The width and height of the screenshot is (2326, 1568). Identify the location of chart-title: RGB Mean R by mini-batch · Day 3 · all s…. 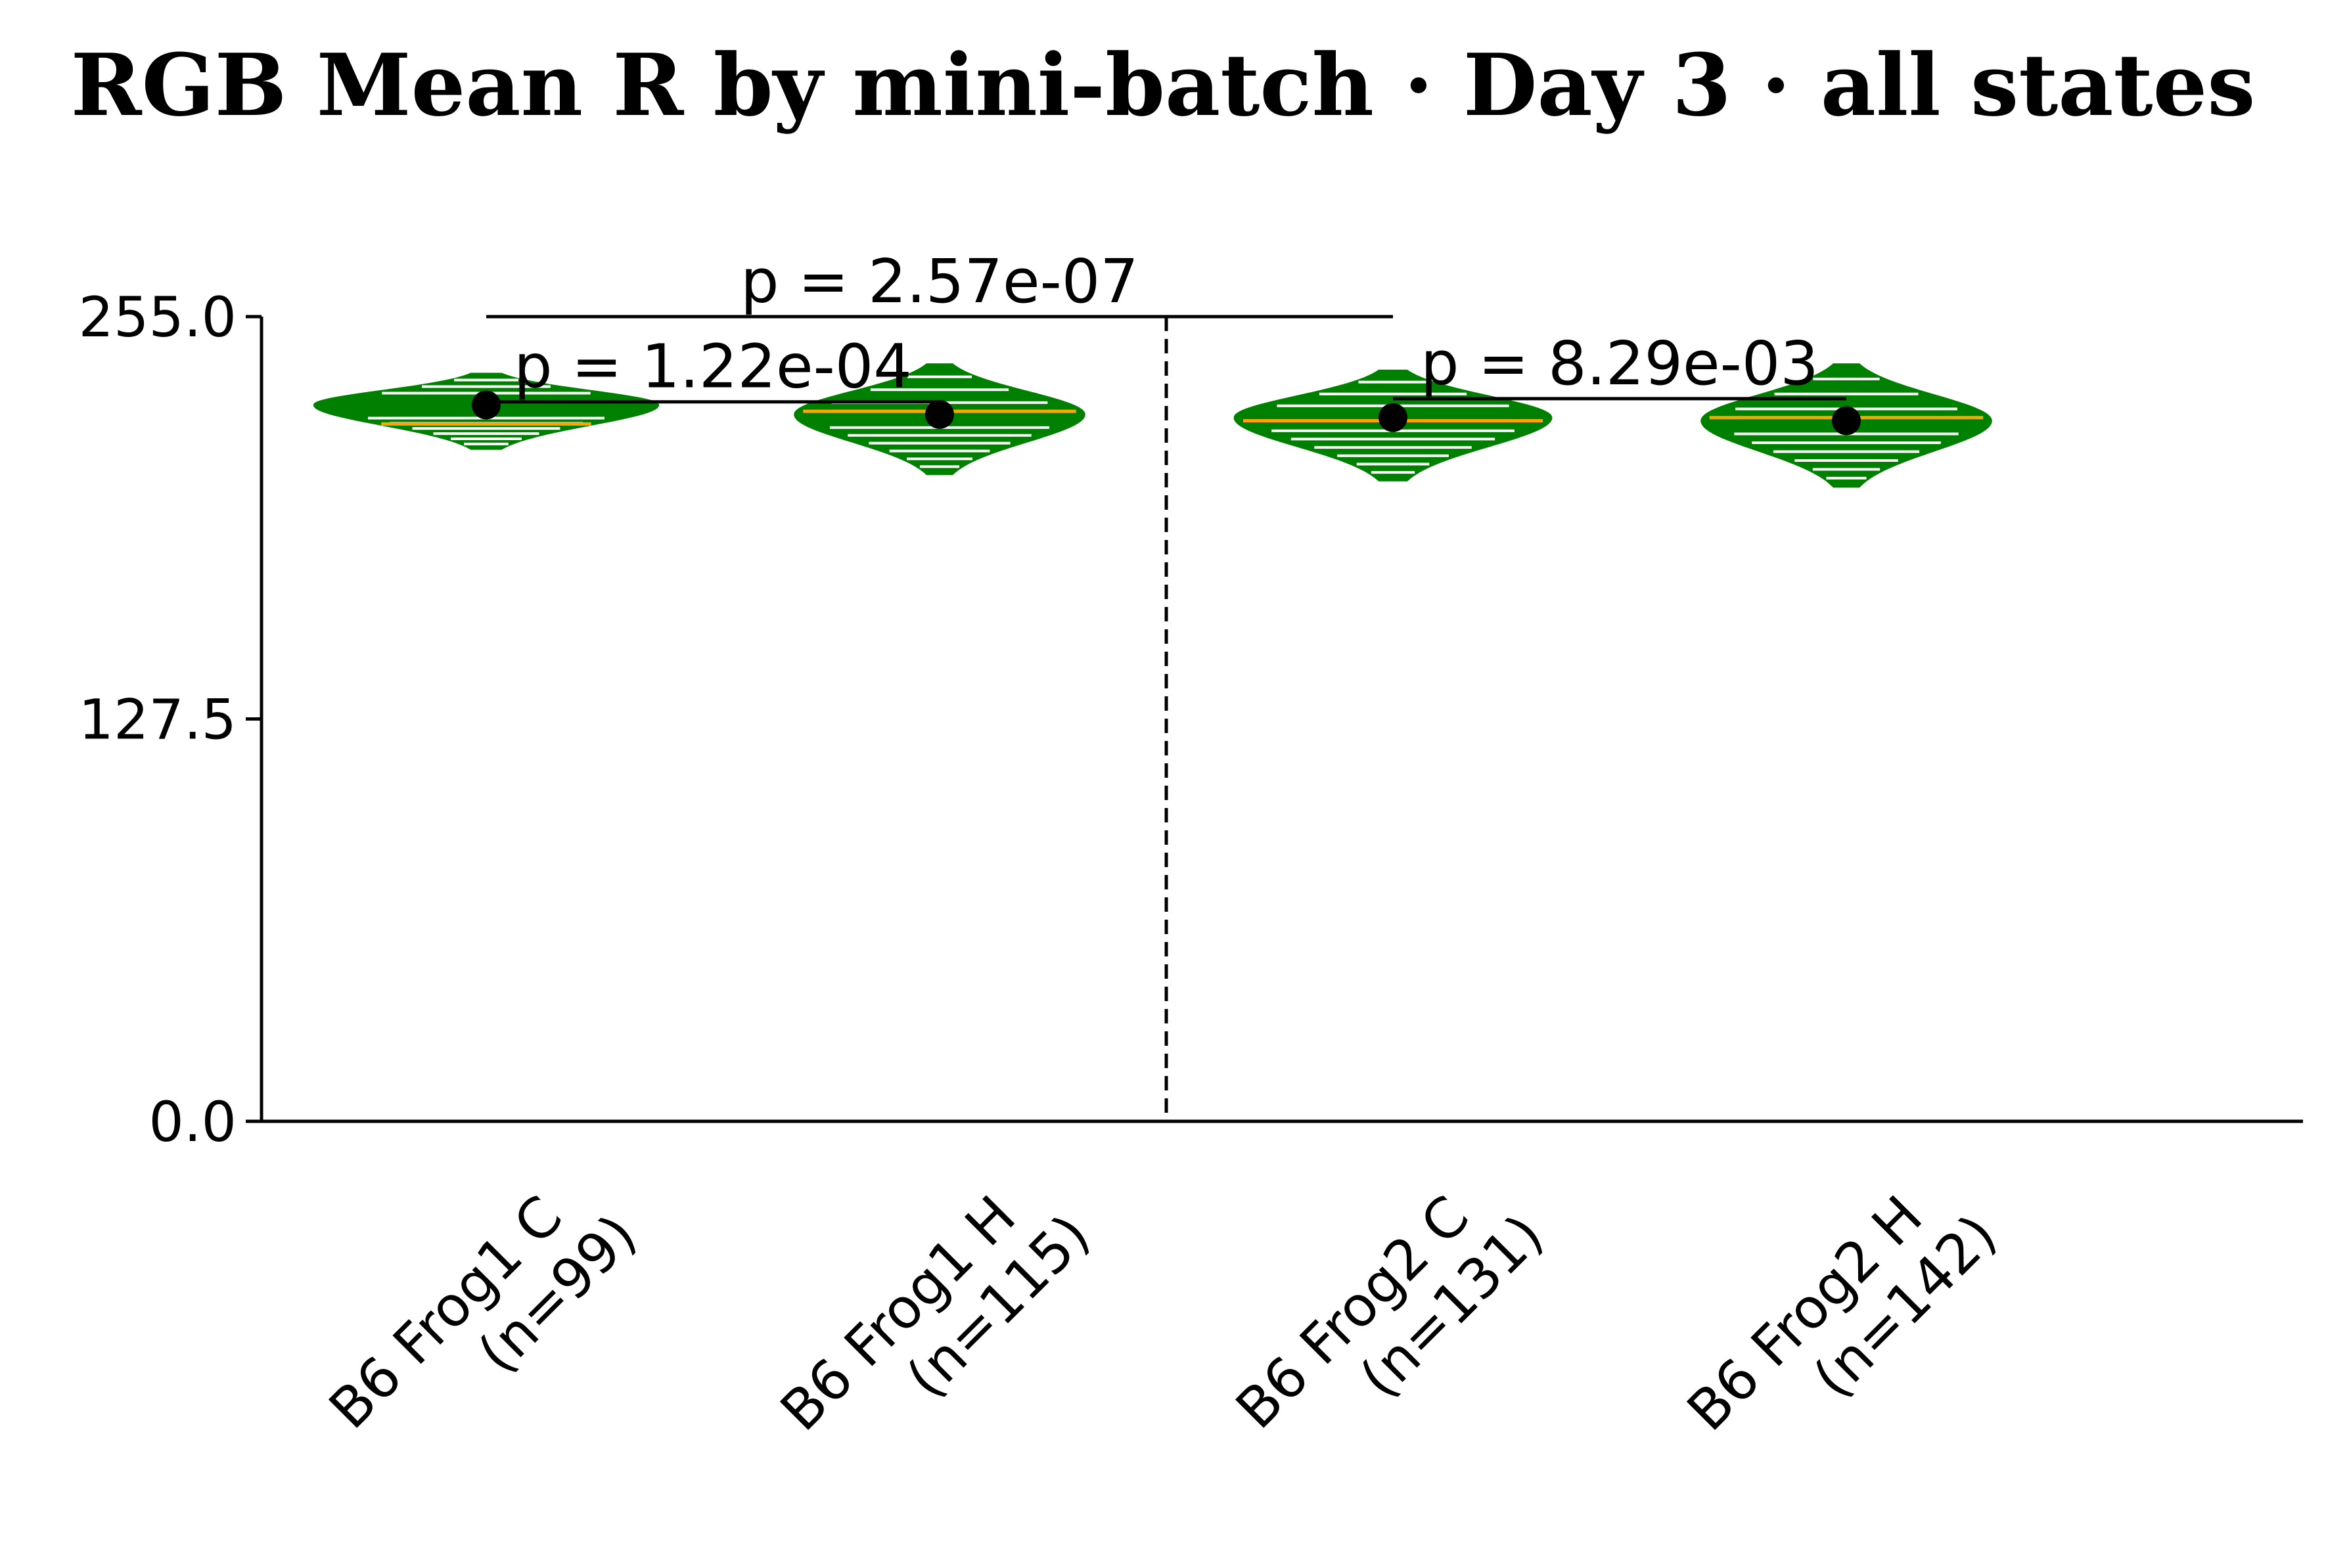
(1163, 85).